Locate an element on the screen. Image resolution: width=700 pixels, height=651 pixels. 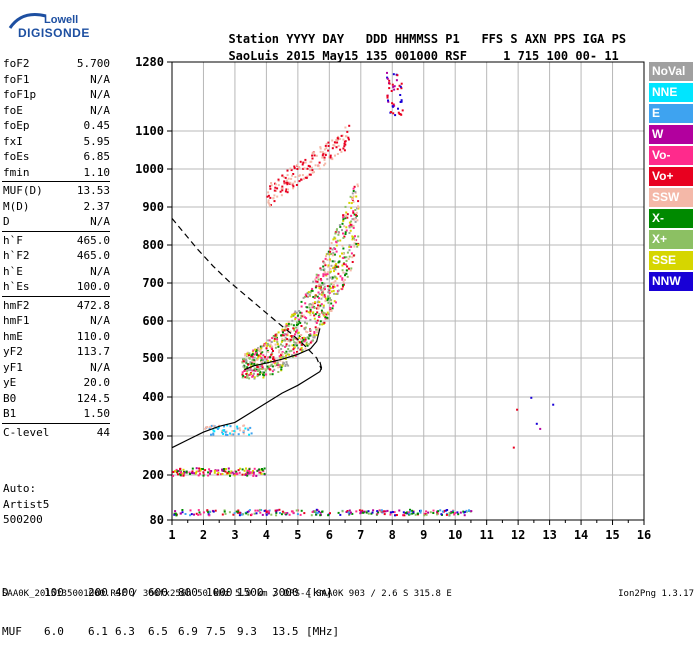
muf-value: 9.3 is located at coordinates (247, 631).